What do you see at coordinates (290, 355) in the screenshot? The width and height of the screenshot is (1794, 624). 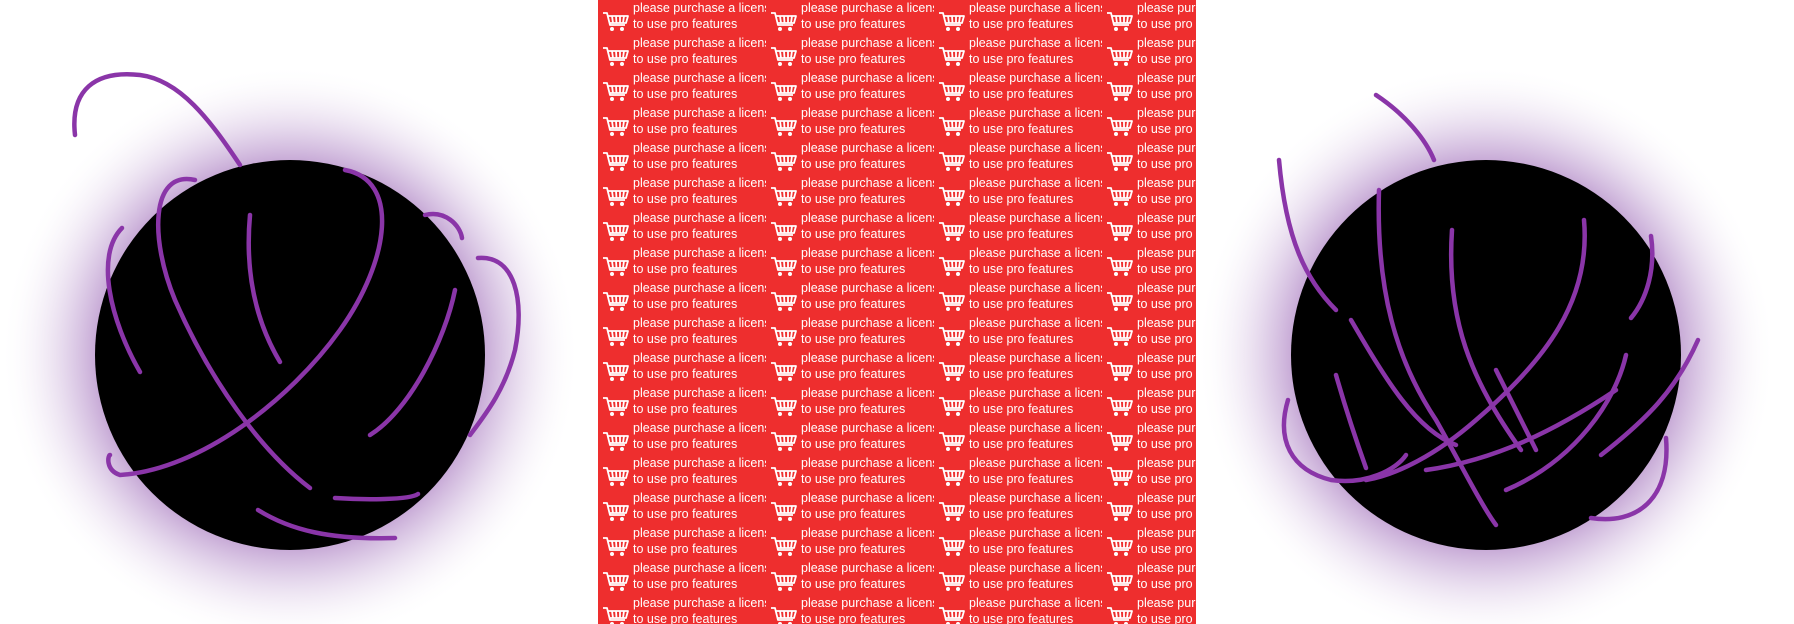 I see `dark-orb` at bounding box center [290, 355].